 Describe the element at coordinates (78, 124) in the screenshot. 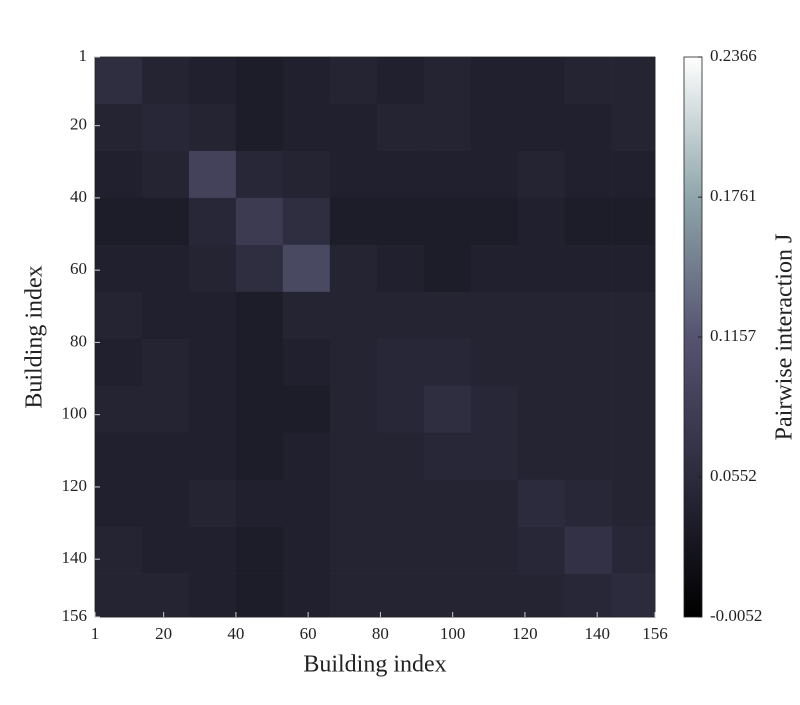

I see `y-tick-label: 20` at that location.